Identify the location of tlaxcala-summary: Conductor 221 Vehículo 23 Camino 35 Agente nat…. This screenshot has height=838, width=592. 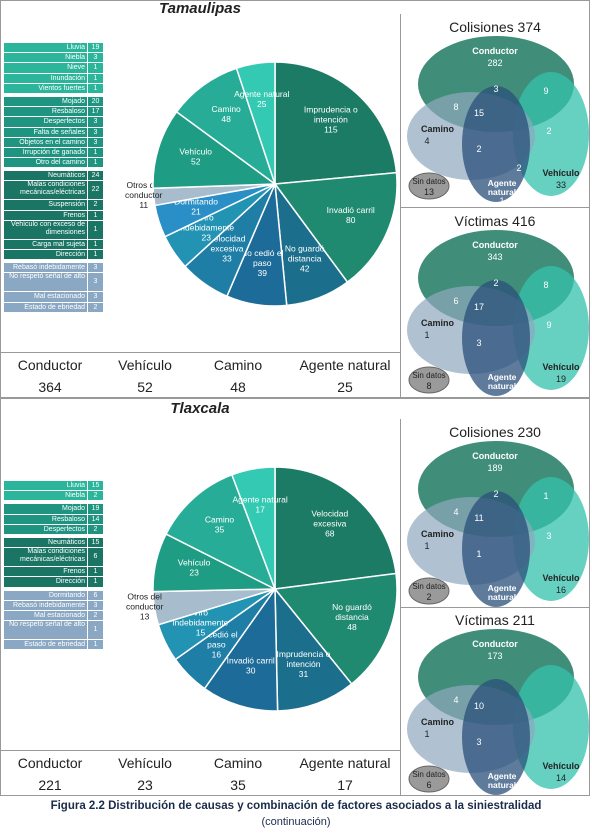
(200, 773).